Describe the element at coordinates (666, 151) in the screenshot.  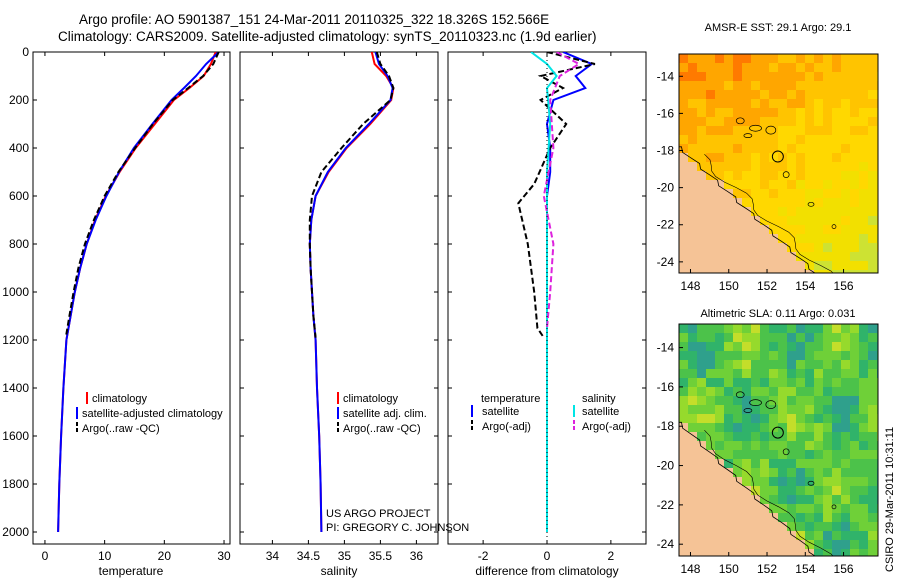
I see `y-tick-label: -18` at that location.